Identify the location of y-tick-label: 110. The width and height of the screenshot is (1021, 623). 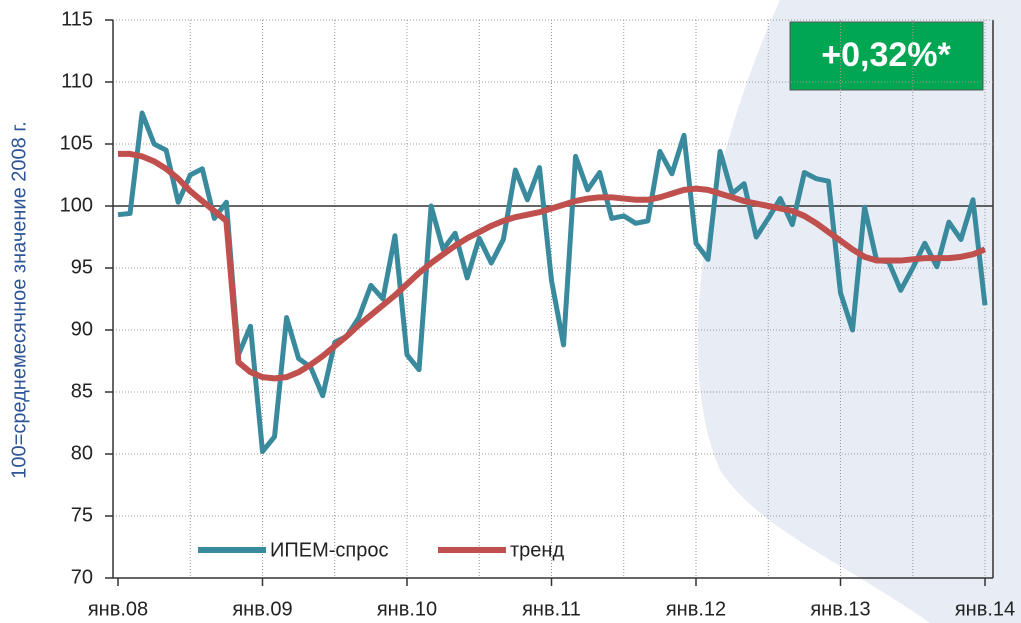
(77, 81).